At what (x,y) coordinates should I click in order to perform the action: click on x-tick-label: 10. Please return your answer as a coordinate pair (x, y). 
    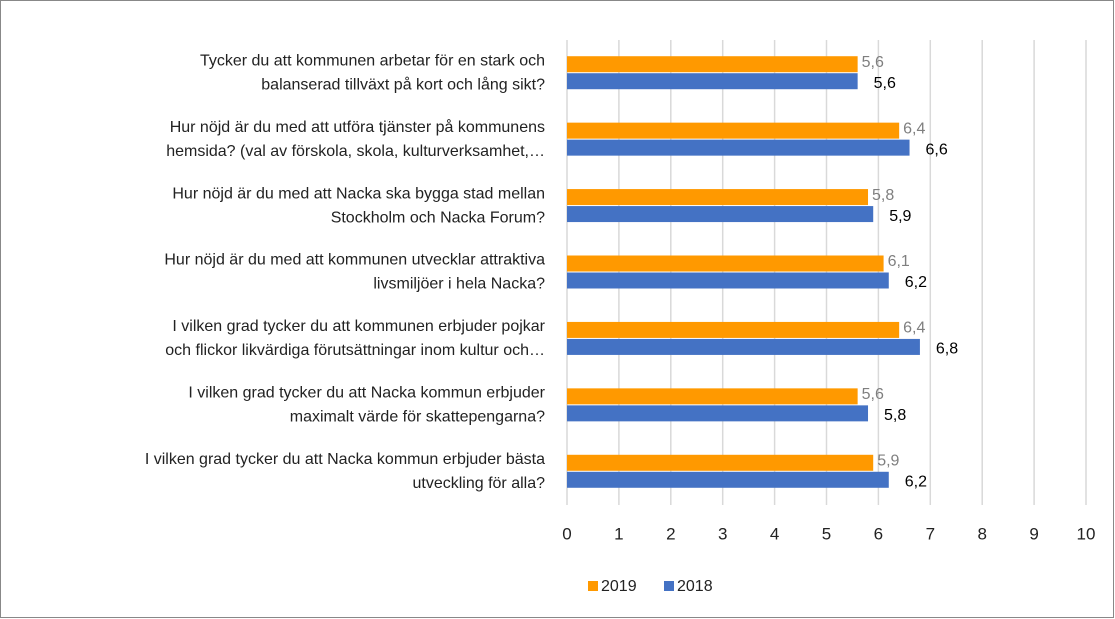
    Looking at the image, I should click on (1086, 533).